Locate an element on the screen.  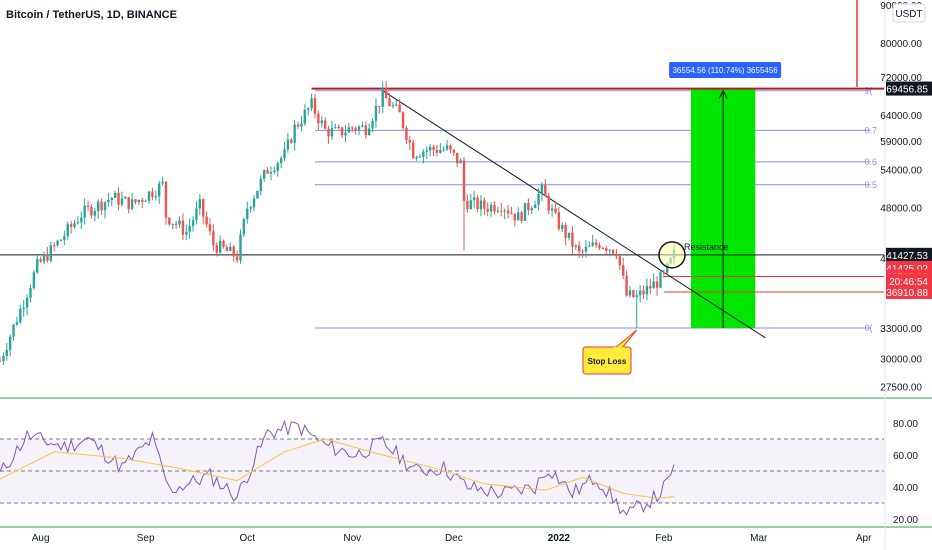
price-tick-label: 64000.00 is located at coordinates (901, 116).